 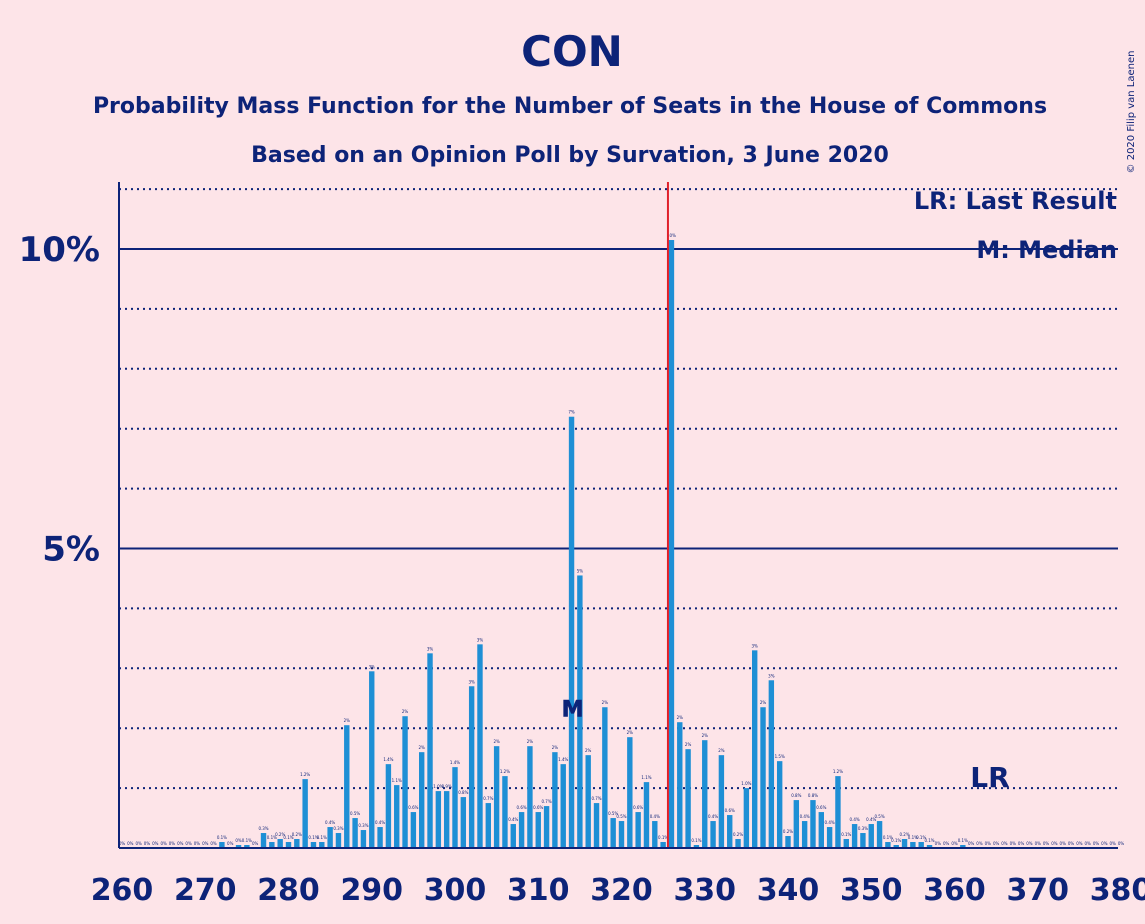 I want to click on bar-label-289: 0.3%, so click(x=363, y=825).